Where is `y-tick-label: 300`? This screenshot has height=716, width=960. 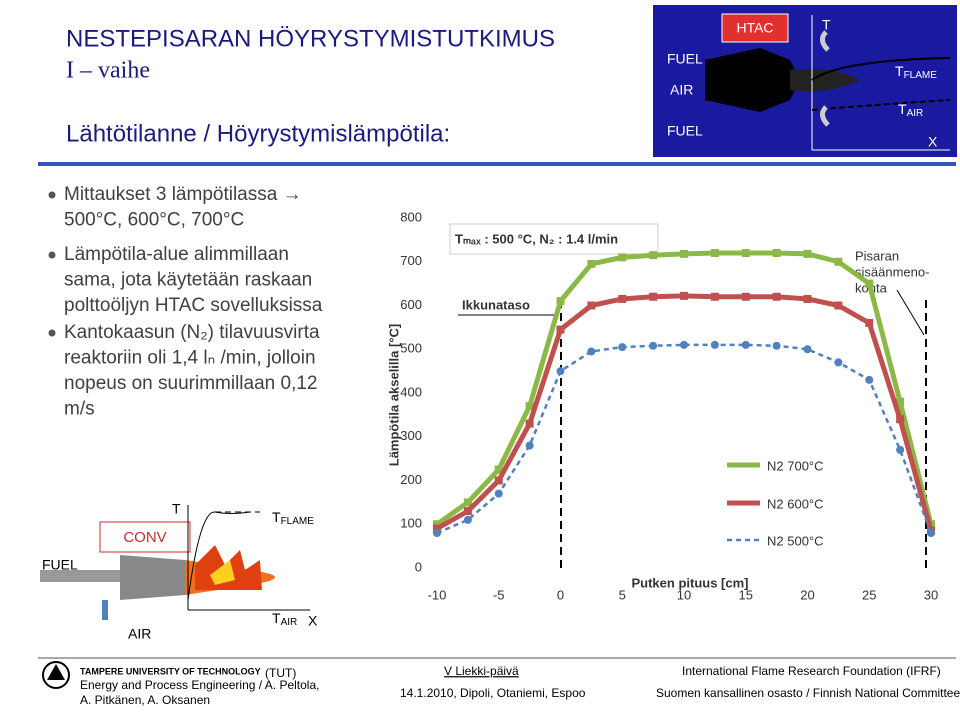
y-tick-label: 300 is located at coordinates (411, 435).